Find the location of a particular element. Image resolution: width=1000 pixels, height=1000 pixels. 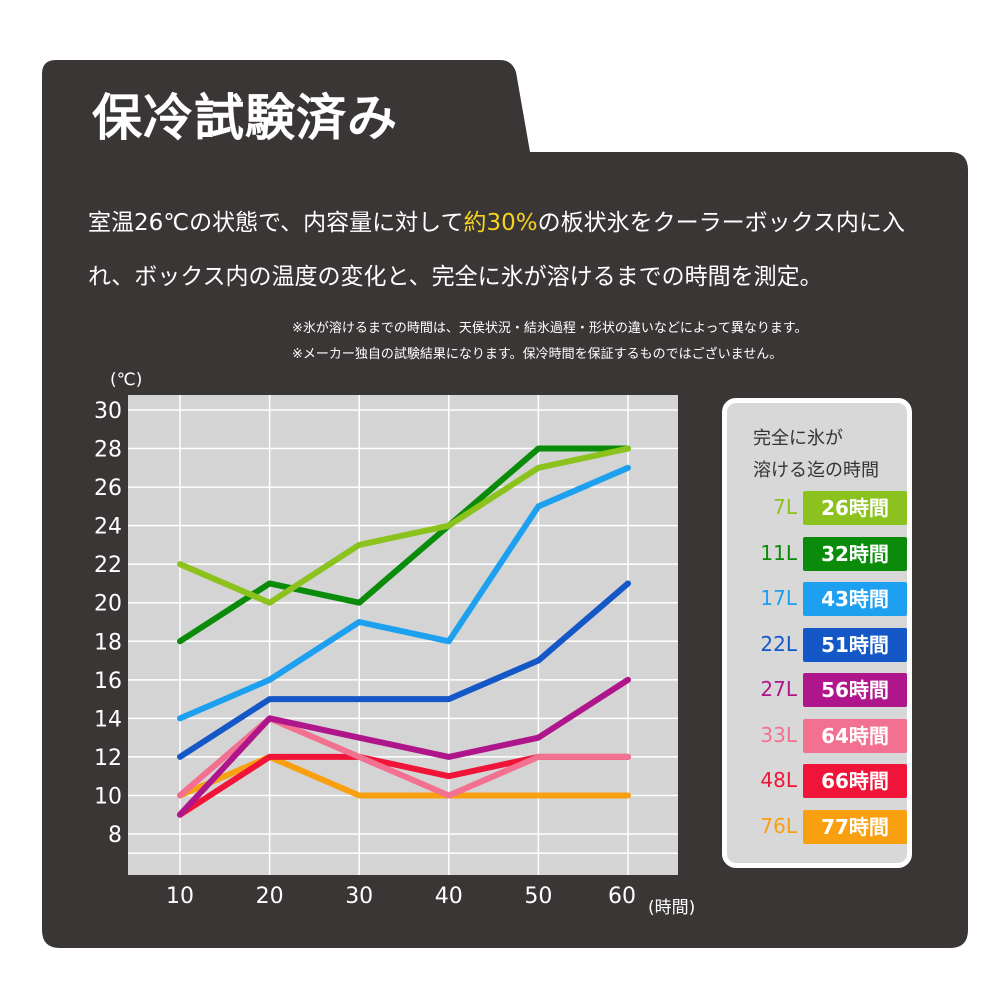

series-line-17L is located at coordinates (404, 593).